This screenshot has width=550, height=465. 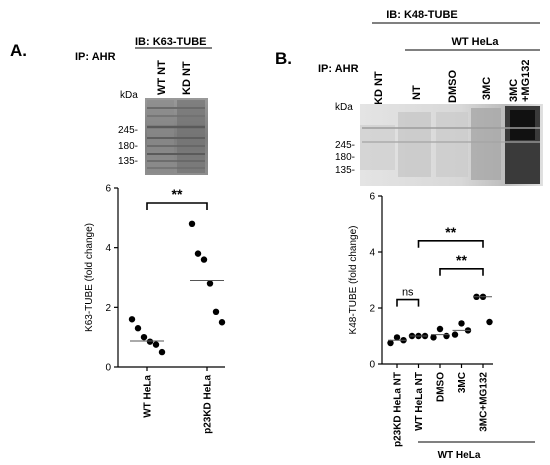 I want to click on panel-b-significance-label-0: ns, so click(x=408, y=293).